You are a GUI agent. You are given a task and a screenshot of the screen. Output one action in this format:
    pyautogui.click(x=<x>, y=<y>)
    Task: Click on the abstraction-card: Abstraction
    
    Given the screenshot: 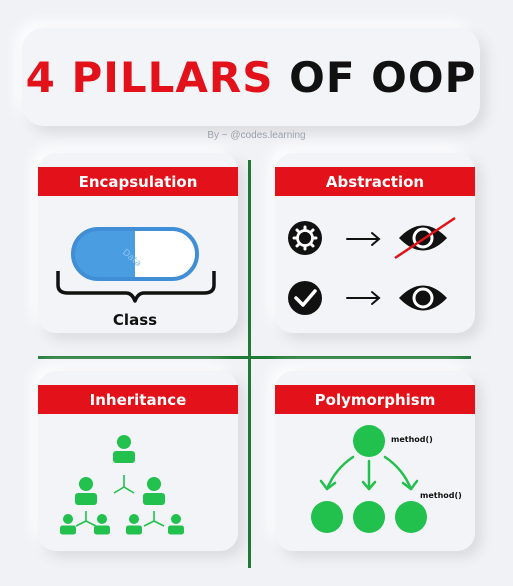 What is the action you would take?
    pyautogui.click(x=375, y=243)
    